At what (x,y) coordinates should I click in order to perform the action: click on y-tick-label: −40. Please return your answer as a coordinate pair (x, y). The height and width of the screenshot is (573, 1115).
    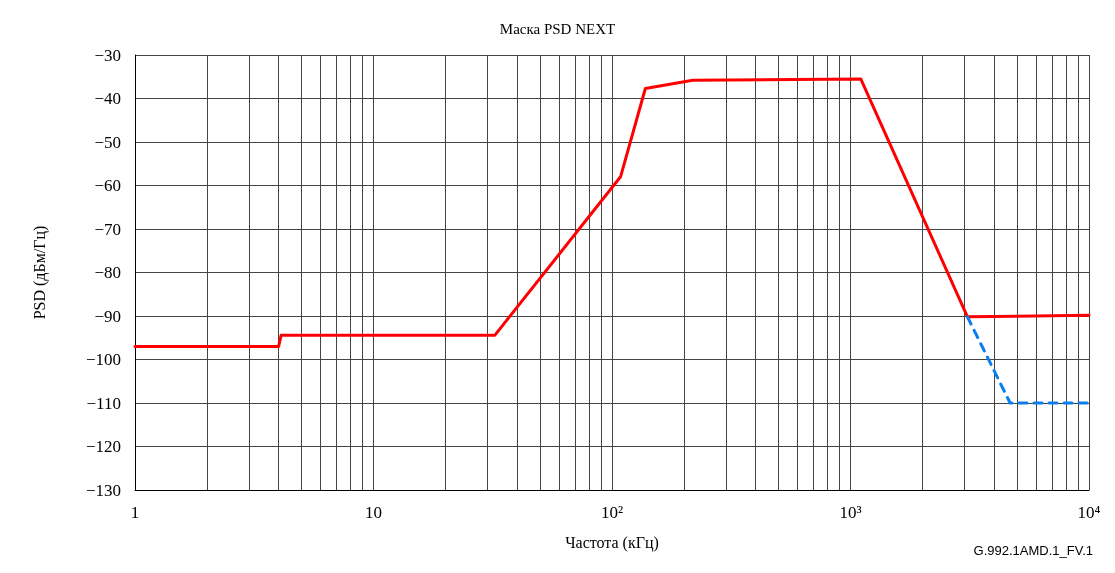
    Looking at the image, I should click on (107, 98).